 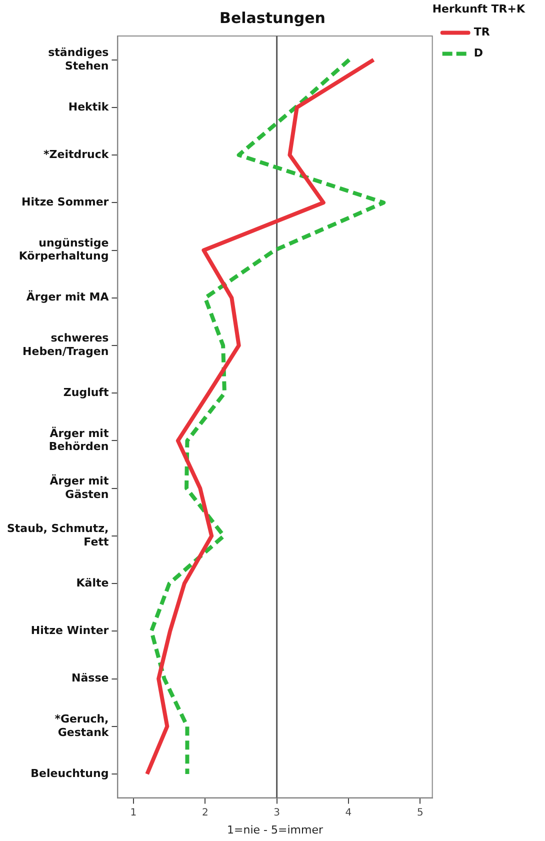 I want to click on y-tick-label: Hitze Sommer, so click(x=66, y=202).